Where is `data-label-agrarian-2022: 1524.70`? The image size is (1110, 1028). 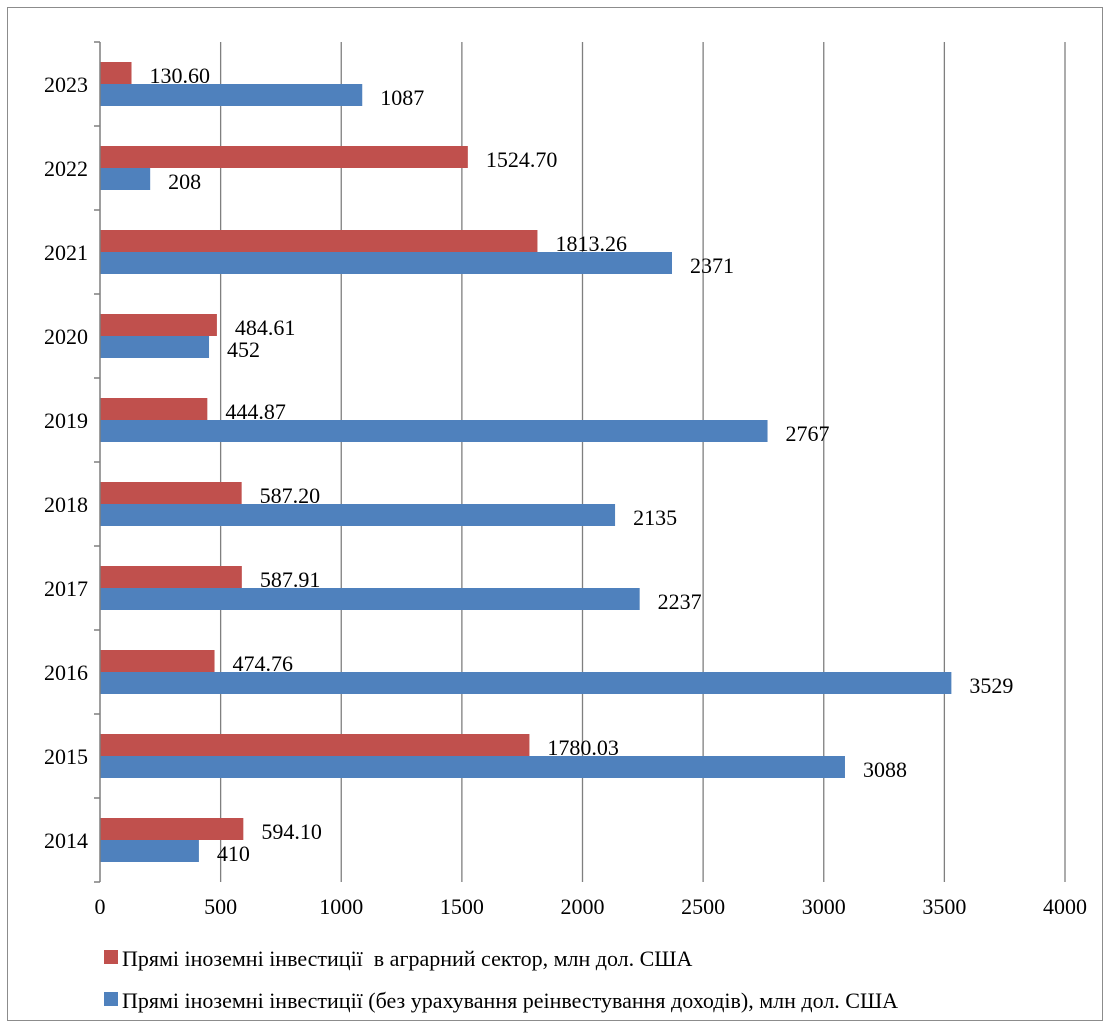
data-label-agrarian-2022: 1524.70 is located at coordinates (522, 159).